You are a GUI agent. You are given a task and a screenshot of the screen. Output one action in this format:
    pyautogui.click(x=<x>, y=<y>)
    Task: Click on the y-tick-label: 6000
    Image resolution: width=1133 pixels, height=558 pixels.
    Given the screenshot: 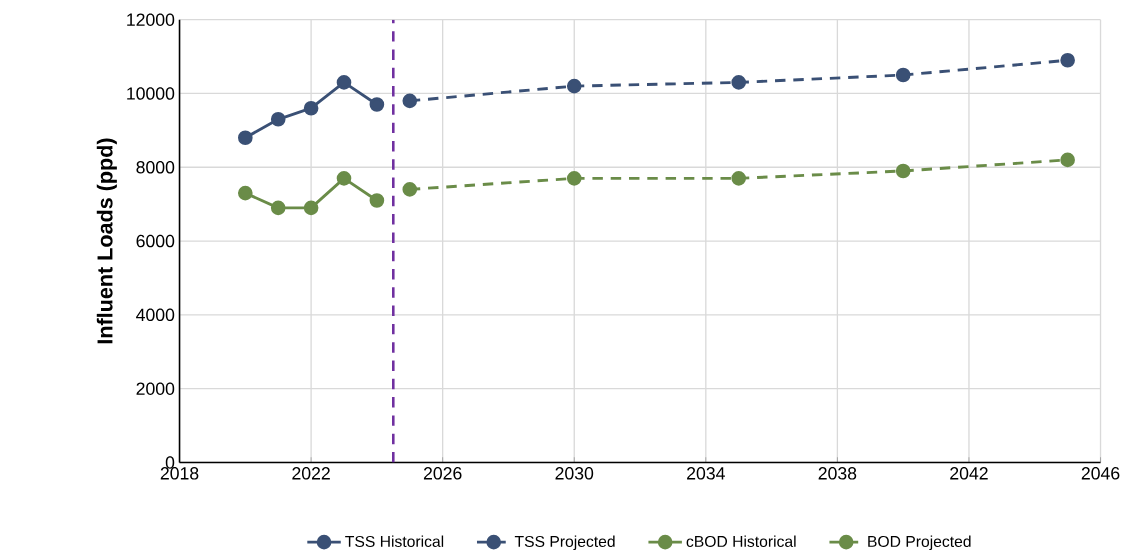 What is the action you would take?
    pyautogui.click(x=155, y=241)
    